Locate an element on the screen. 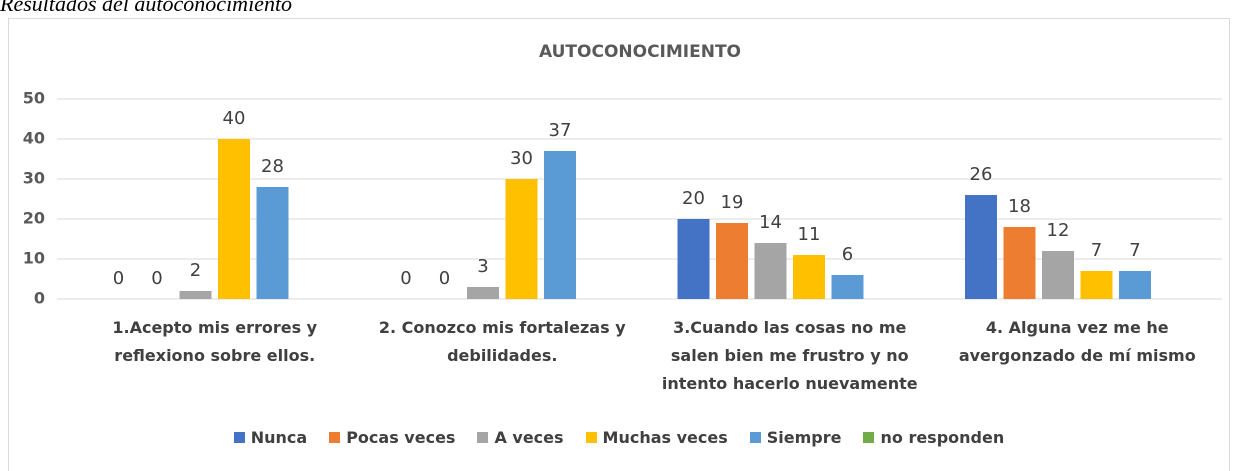  x-tick-label: 2. Conozco mis fortalezas y debilidades. is located at coordinates (502, 341).